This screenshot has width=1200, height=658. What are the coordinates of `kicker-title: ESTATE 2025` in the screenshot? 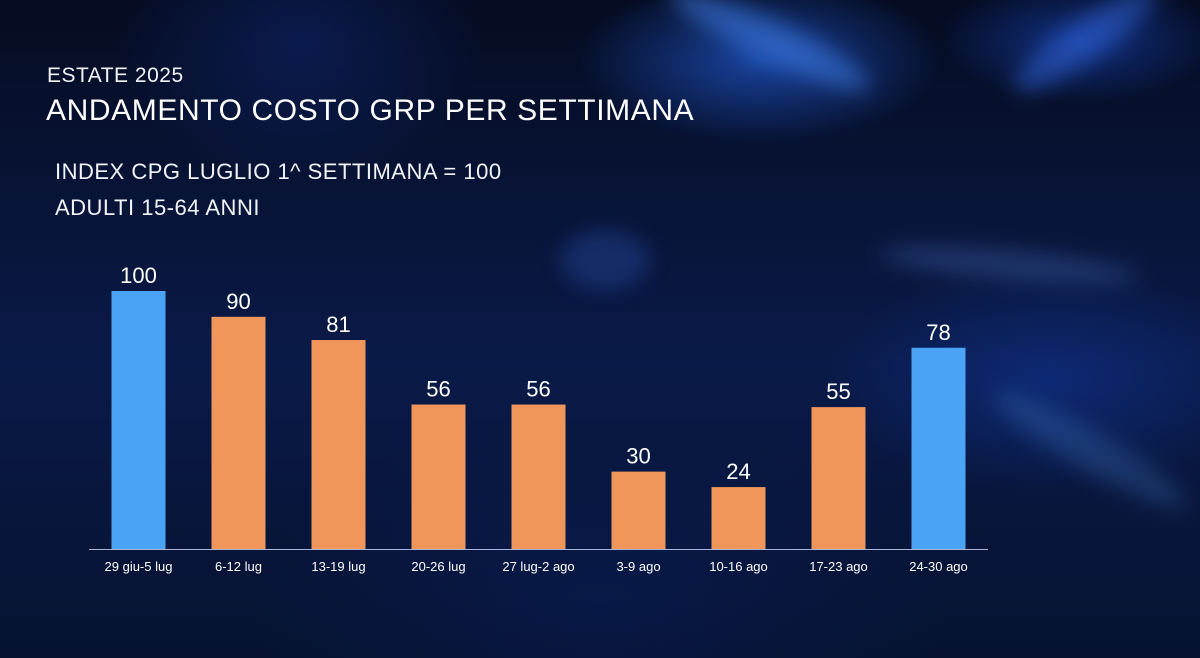 It's located at (115, 75).